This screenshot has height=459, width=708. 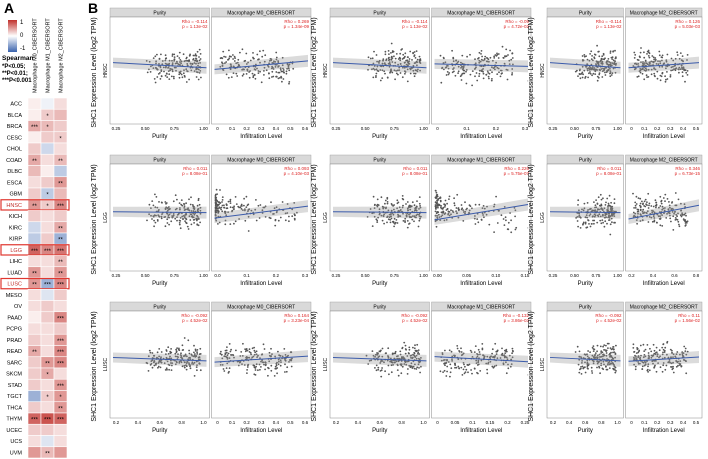 I want to click on row-label: KIRC, so click(x=15, y=228).